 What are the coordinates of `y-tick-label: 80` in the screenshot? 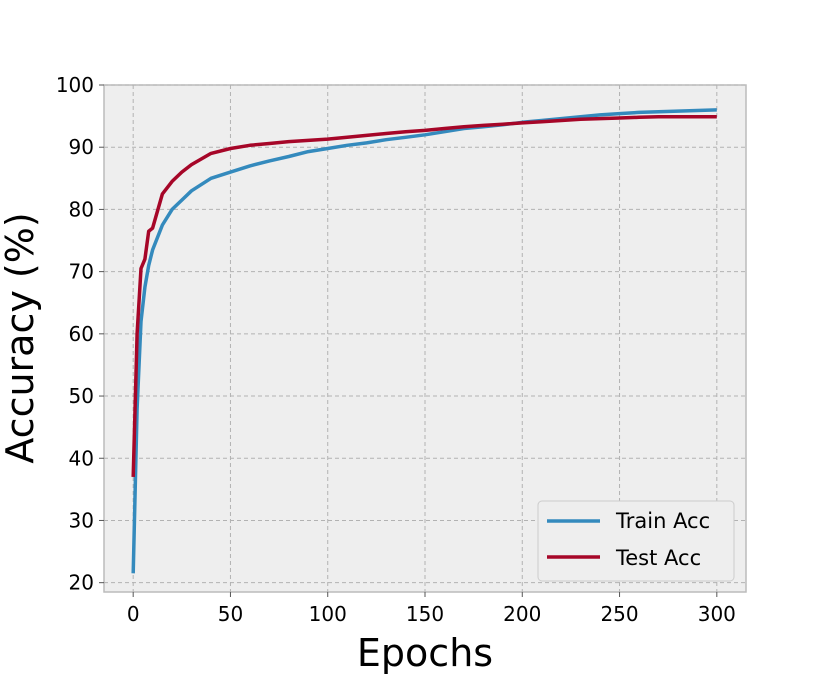 It's located at (81, 209).